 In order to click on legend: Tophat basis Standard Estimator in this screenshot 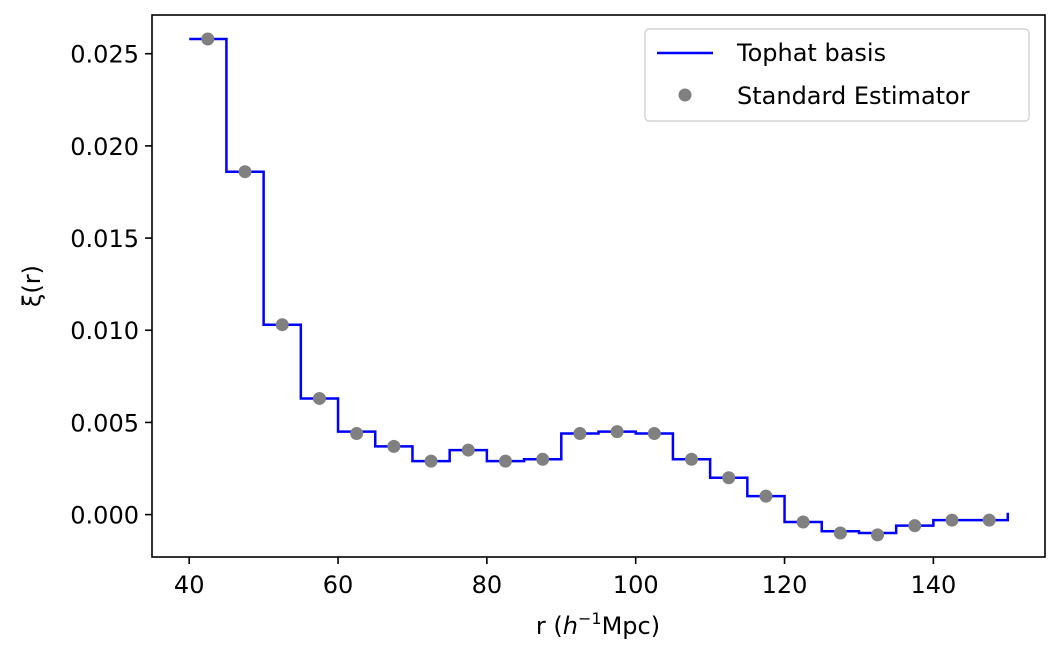, I will do `click(837, 75)`.